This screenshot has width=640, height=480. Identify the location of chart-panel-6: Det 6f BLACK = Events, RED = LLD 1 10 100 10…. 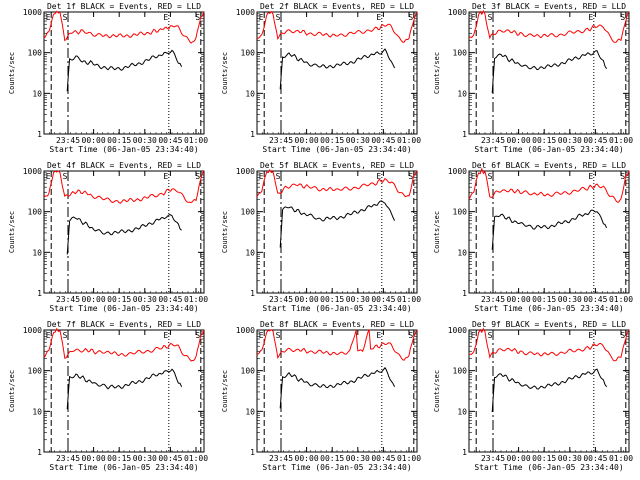
(533, 237).